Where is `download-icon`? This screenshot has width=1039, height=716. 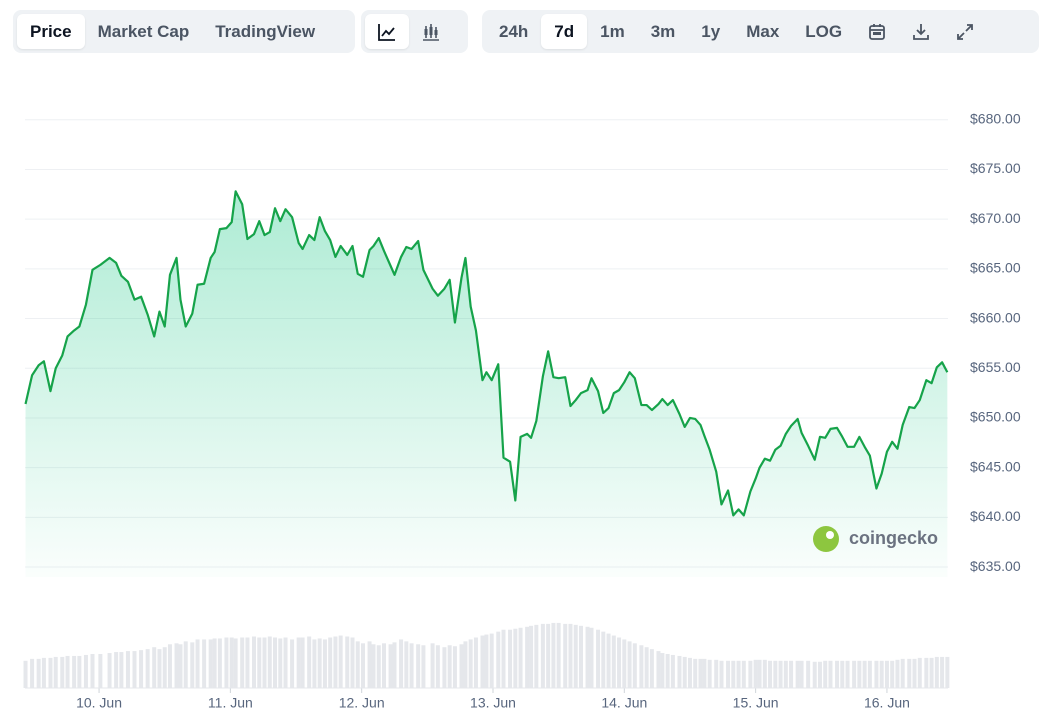 download-icon is located at coordinates (921, 31).